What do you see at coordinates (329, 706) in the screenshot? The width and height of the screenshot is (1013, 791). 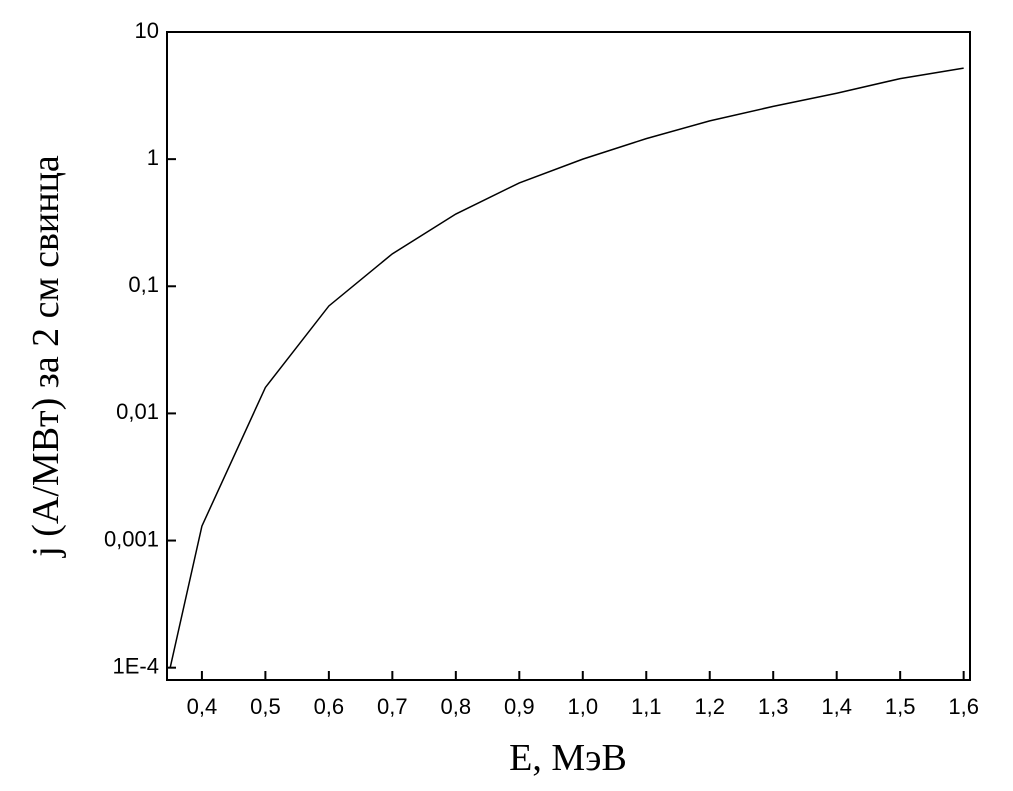 I see `x-tick-label: 0,6` at bounding box center [329, 706].